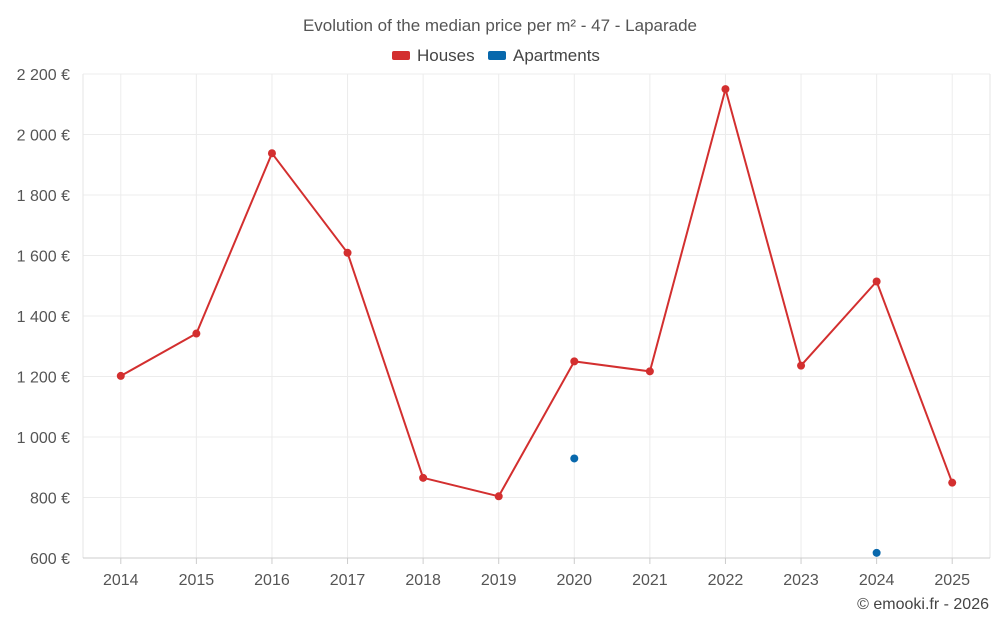  I want to click on y-tick-label: 800 €, so click(50, 499).